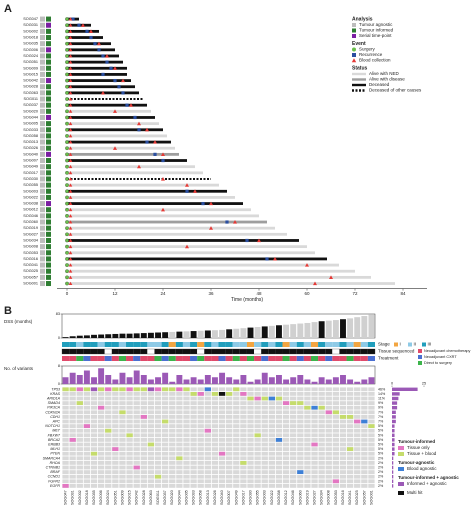  Describe the element at coordinates (30, 81) in the screenshot. I see `patient-id: SOG042` at that location.